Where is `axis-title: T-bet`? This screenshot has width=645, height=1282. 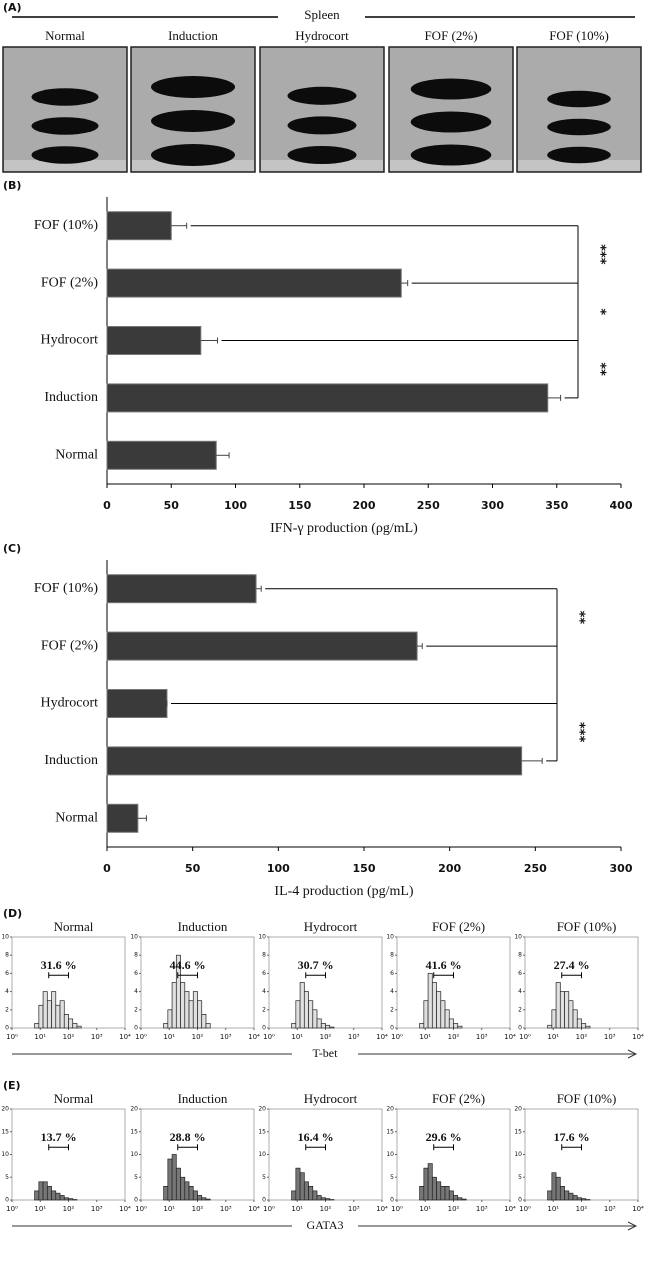 axis-title: T-bet is located at coordinates (326, 1053).